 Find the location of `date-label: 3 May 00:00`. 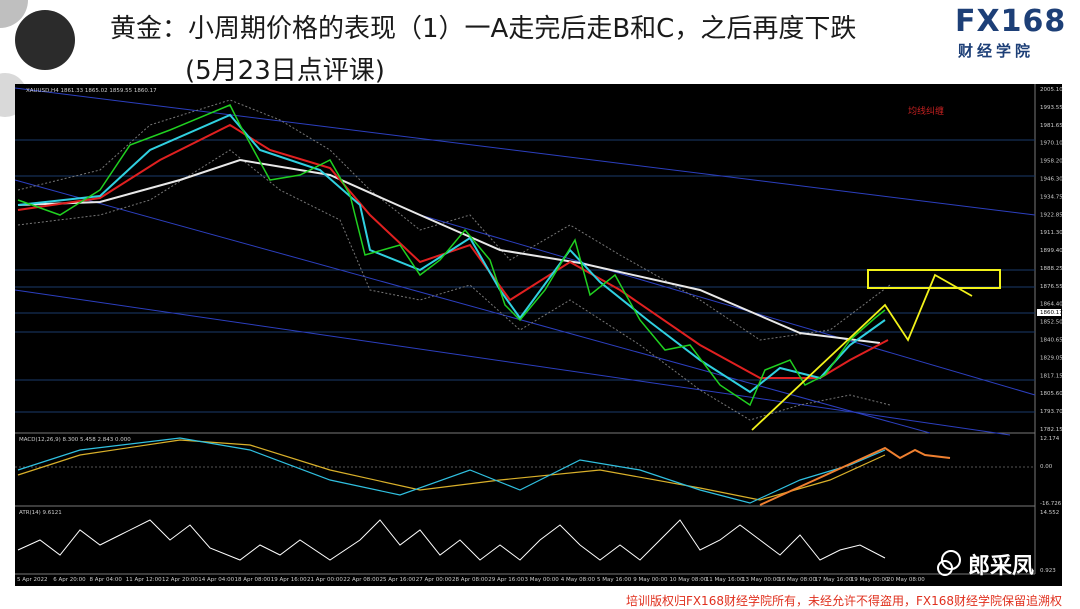

date-label: 3 May 00:00 is located at coordinates (542, 580).